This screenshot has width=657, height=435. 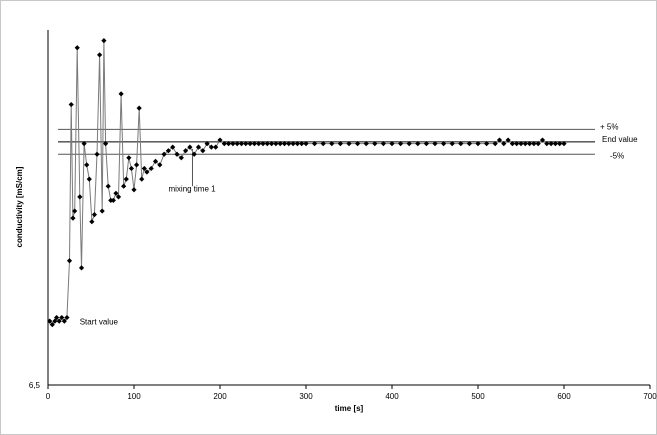 I want to click on reference-line-label: End value, so click(x=620, y=139).